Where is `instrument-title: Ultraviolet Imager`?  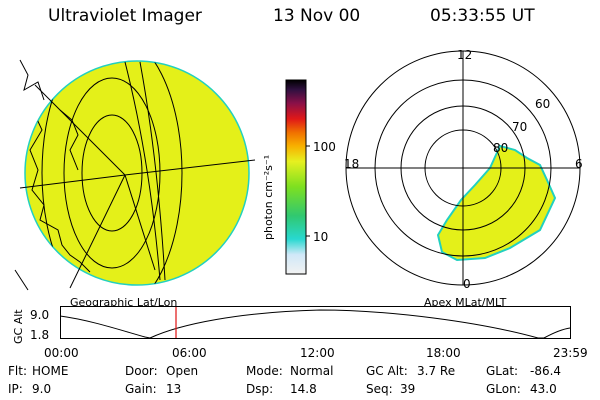 instrument-title: Ultraviolet Imager is located at coordinates (125, 16).